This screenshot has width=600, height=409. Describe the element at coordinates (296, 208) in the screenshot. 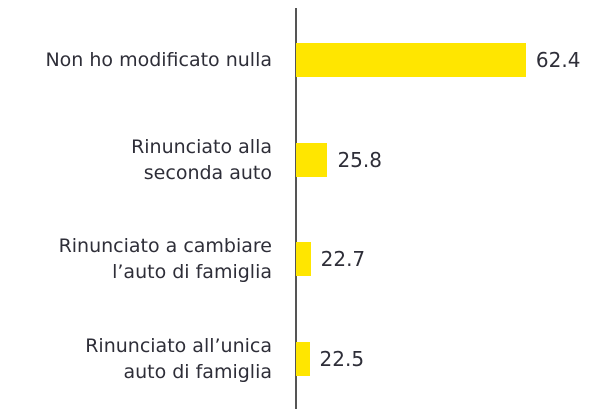

I see `axis-line` at that location.